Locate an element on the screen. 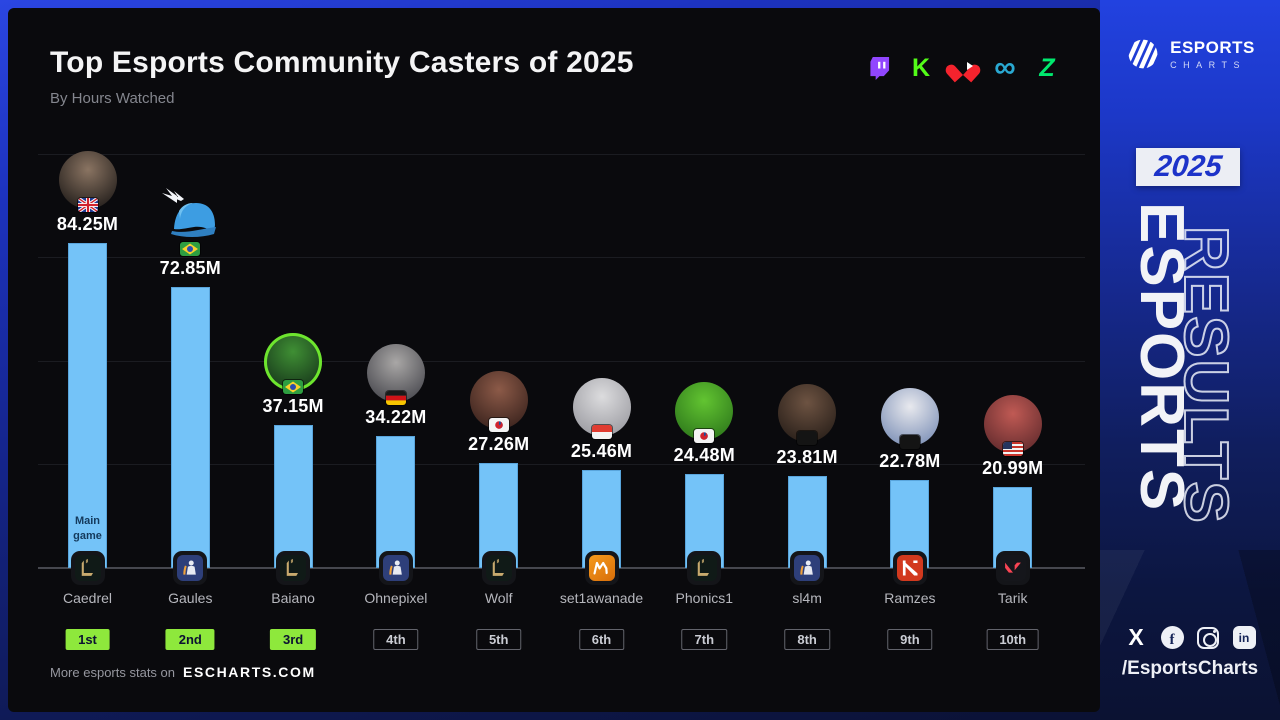  rank-badge: 5th is located at coordinates (498, 639).